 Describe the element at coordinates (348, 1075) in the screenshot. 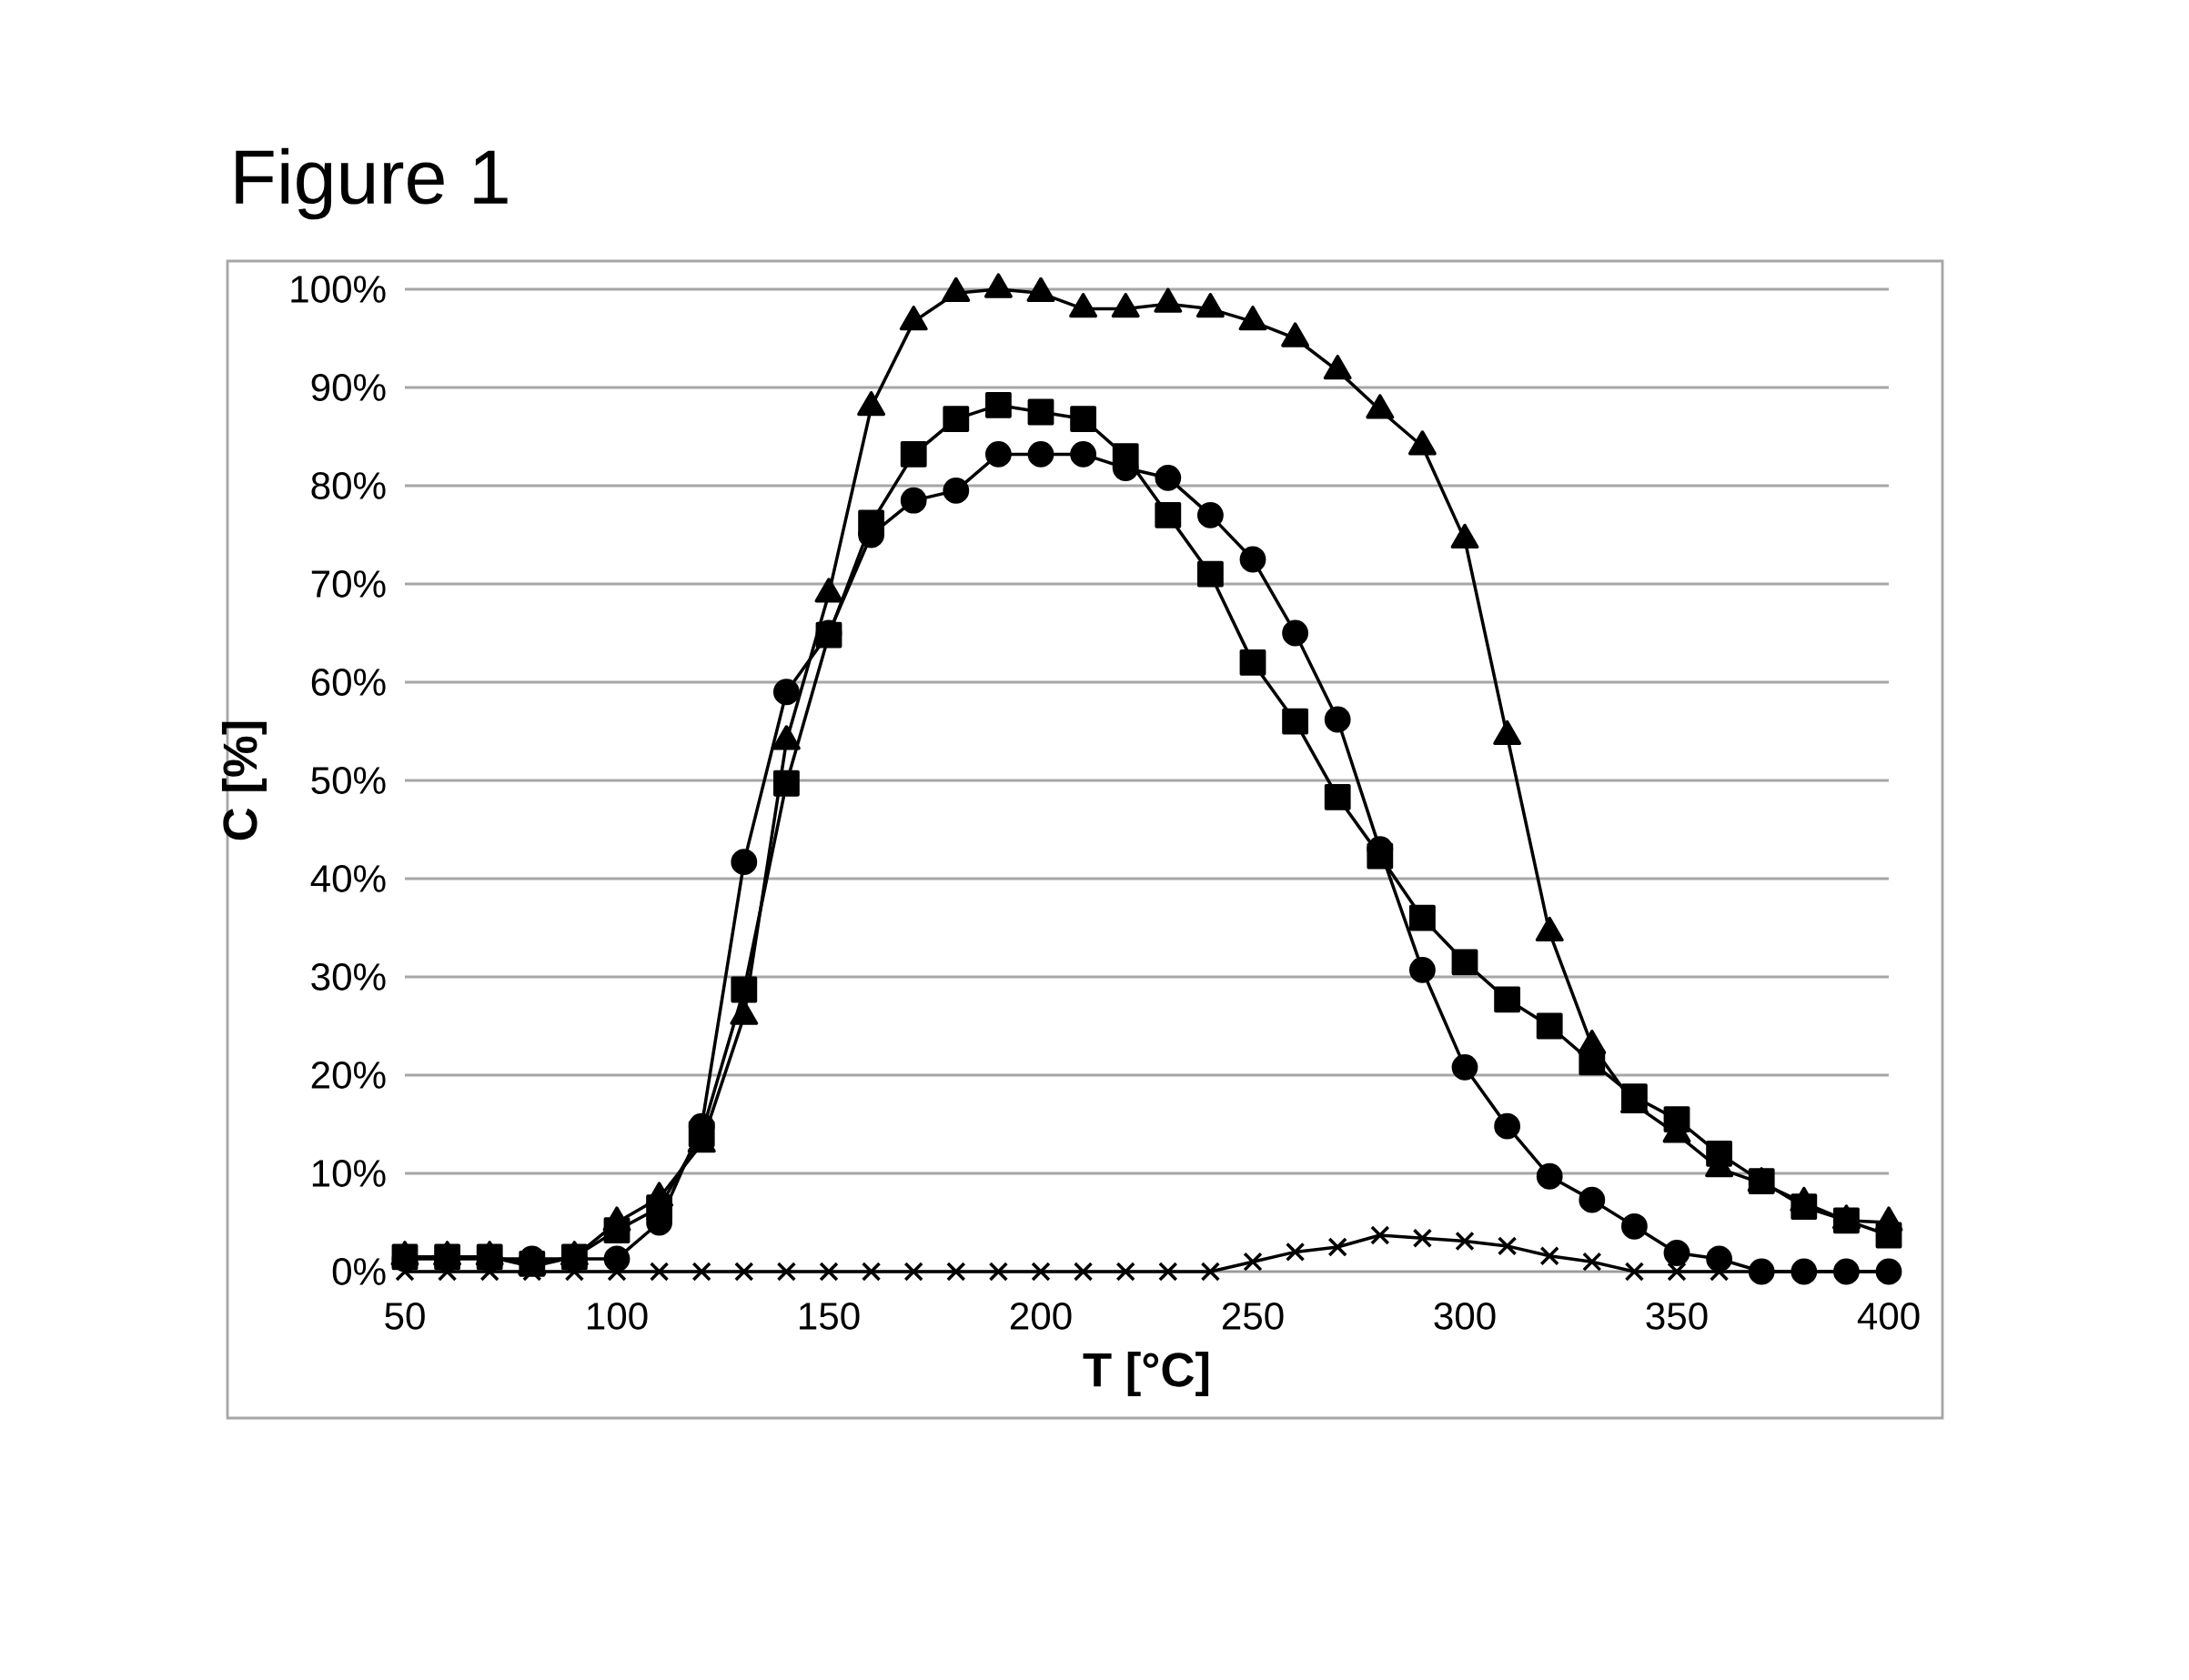

I see `y-tick-label: 20%` at that location.